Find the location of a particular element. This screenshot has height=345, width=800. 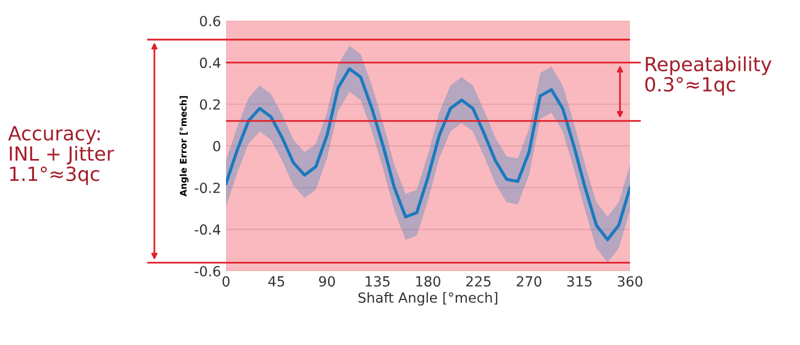

y-tick-label: -0.2 is located at coordinates (207, 188).